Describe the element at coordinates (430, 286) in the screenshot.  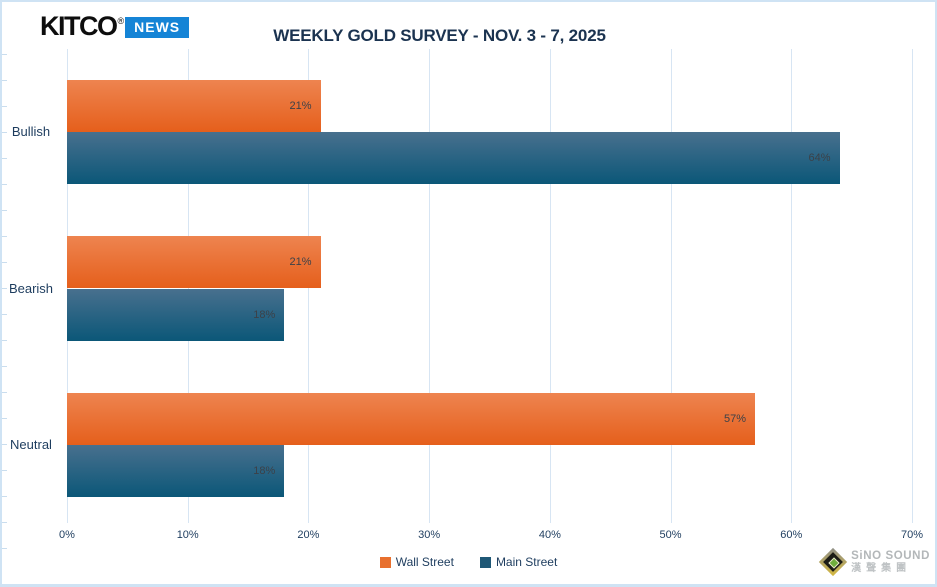
I see `gridline-30%` at that location.